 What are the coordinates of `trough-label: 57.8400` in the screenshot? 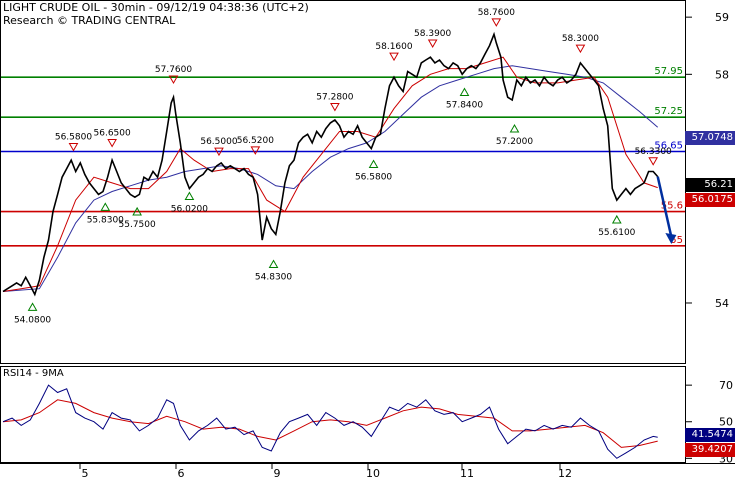 It's located at (464, 105).